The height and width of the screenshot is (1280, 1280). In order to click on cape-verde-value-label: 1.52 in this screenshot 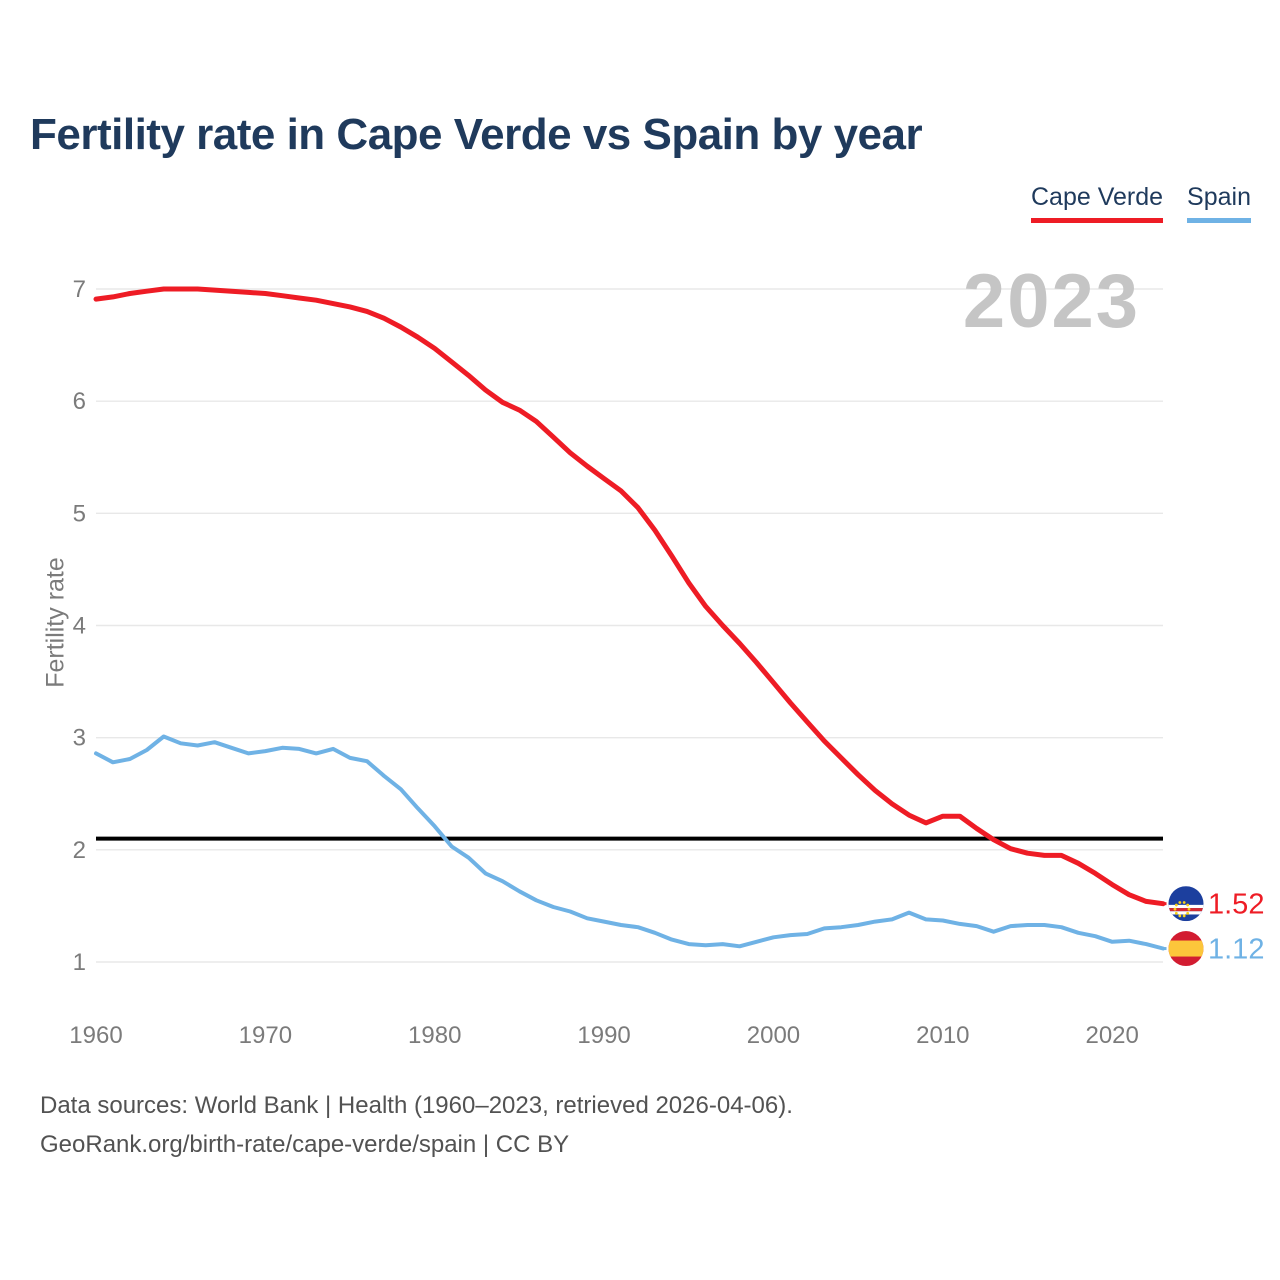, I will do `click(1236, 905)`.